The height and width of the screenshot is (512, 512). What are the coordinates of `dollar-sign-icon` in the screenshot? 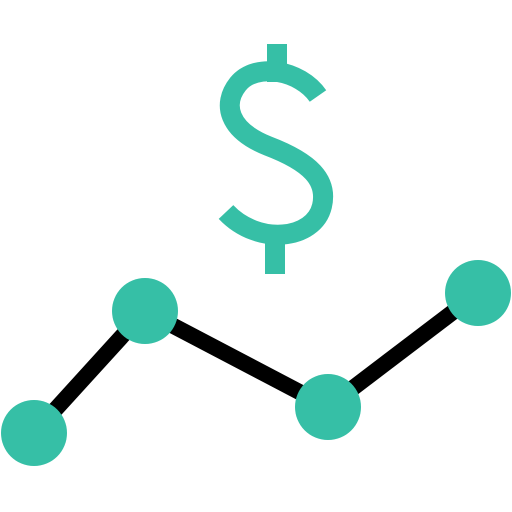 It's located at (276, 159).